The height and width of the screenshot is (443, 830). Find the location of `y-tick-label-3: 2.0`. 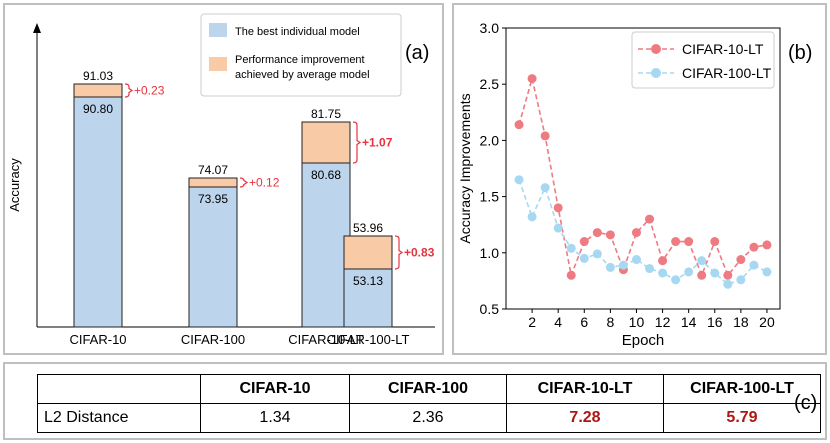

y-tick-label-3: 2.0 is located at coordinates (490, 140).